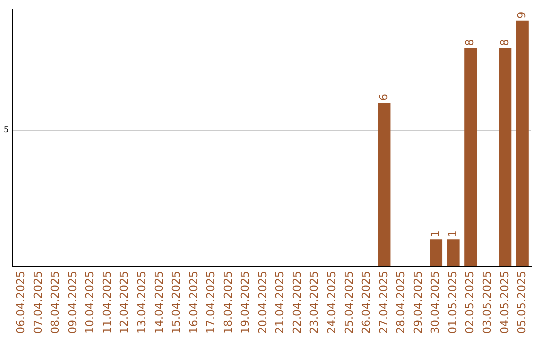  Describe the element at coordinates (7, 129) in the screenshot. I see `y-tick-label: 5` at that location.